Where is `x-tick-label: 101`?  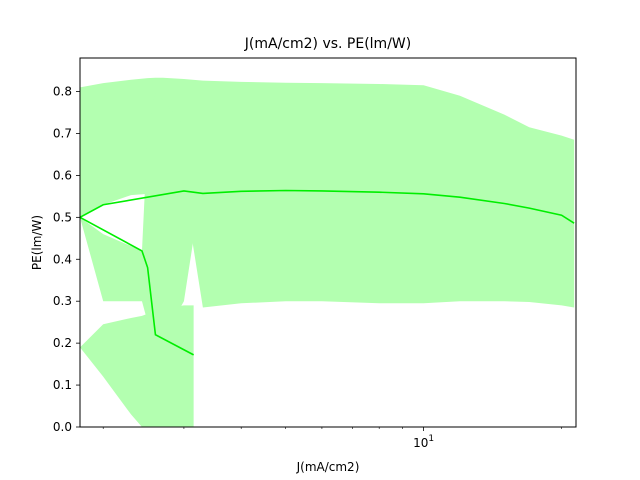
x-tick-label: 101 is located at coordinates (423, 442).